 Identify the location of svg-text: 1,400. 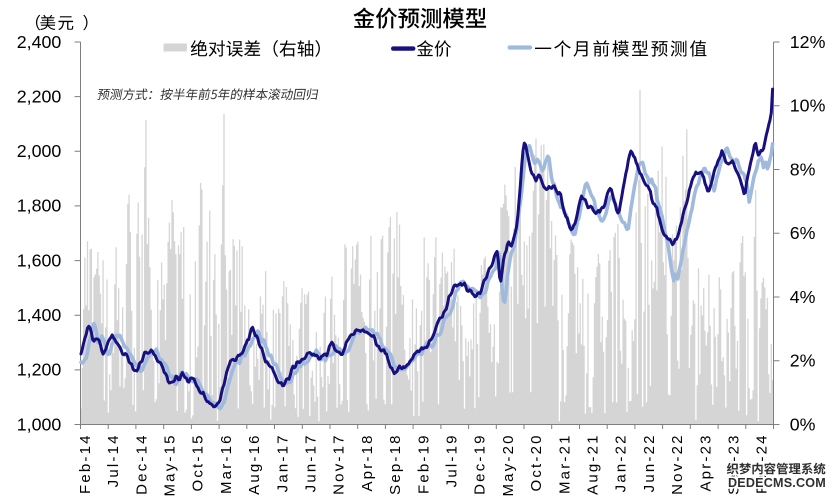
(39, 315).